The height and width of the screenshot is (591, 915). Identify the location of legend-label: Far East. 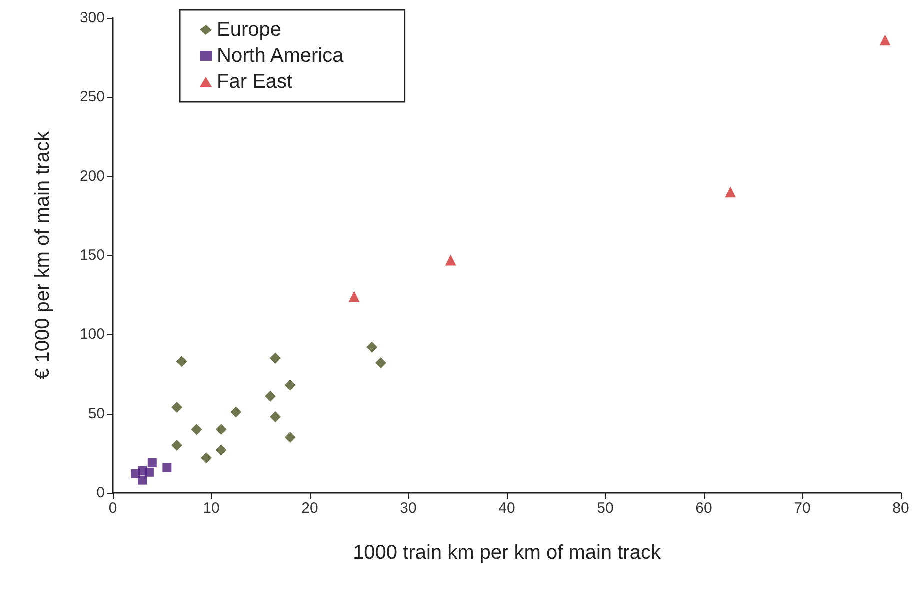
(255, 82).